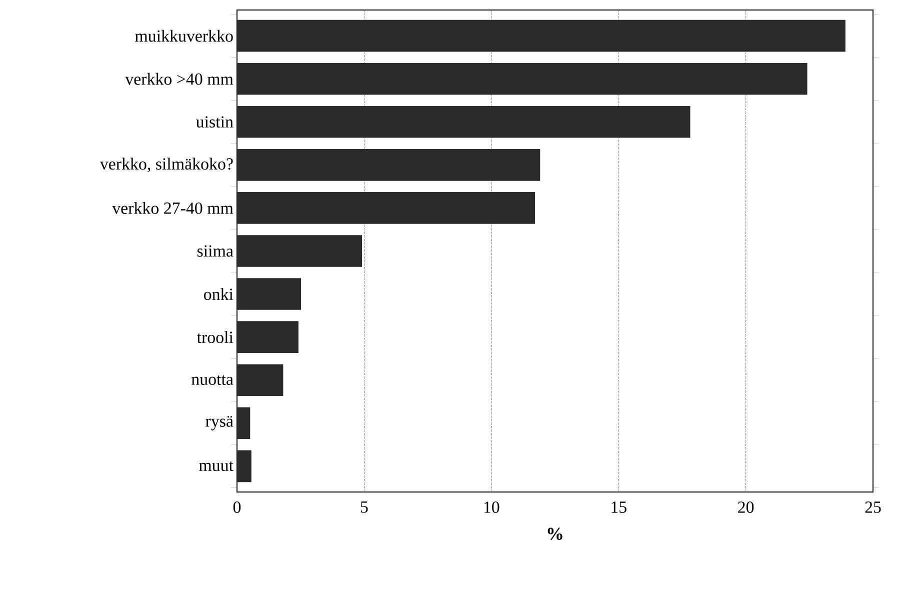 Image resolution: width=897 pixels, height=600 pixels. What do you see at coordinates (619, 507) in the screenshot?
I see `x-tick-label: 15` at bounding box center [619, 507].